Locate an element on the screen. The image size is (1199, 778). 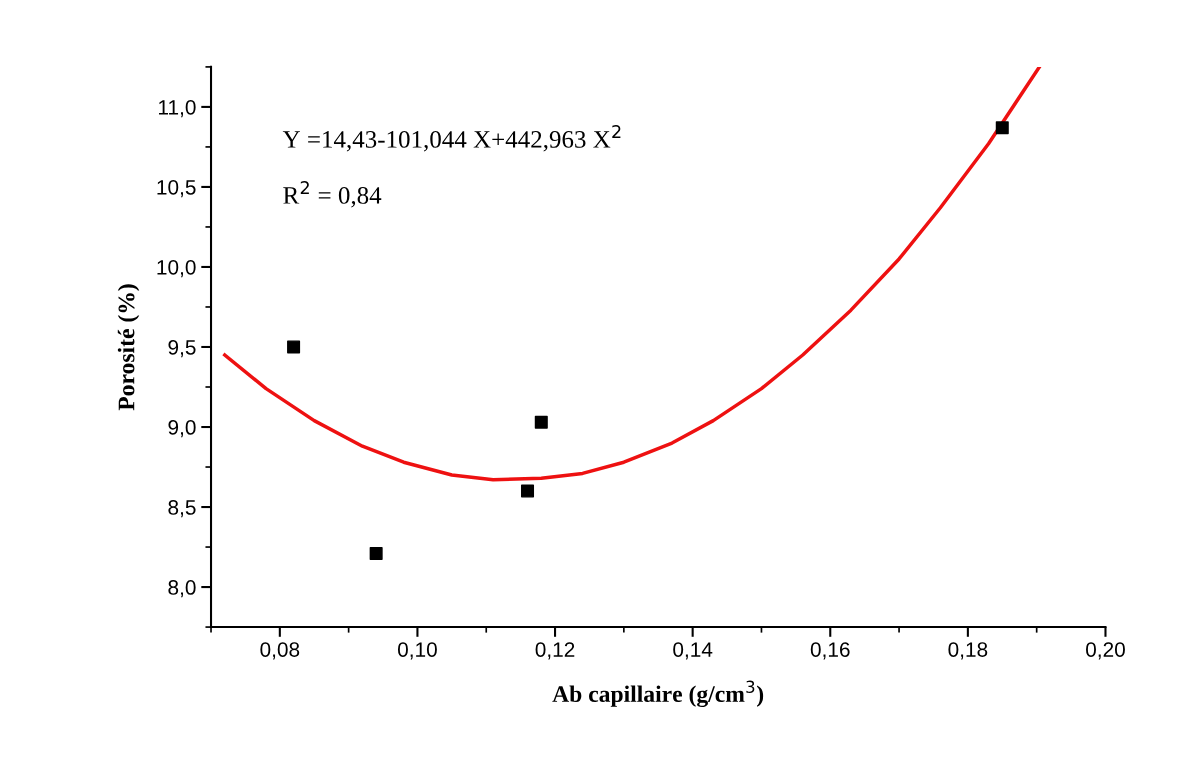
x-tick-label: 0,18 is located at coordinates (968, 651).